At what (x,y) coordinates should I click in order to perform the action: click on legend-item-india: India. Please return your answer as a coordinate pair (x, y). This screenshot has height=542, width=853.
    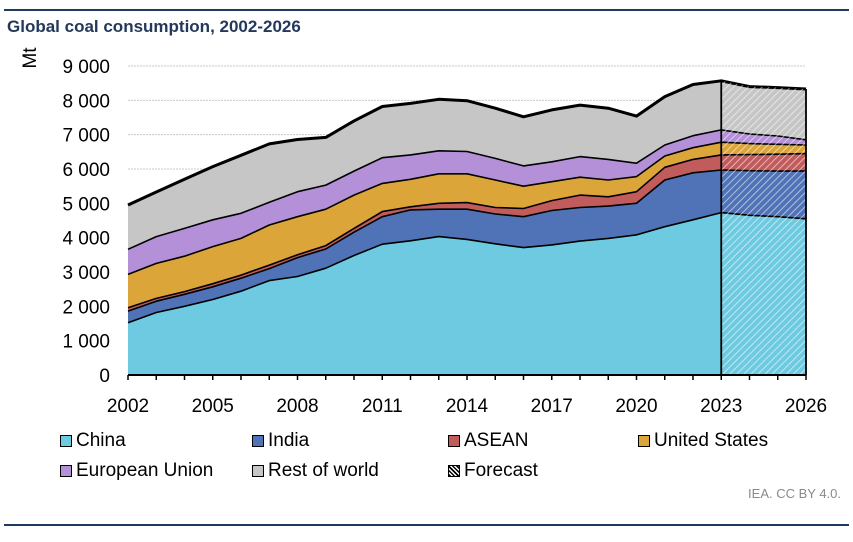
    Looking at the image, I should click on (280, 441).